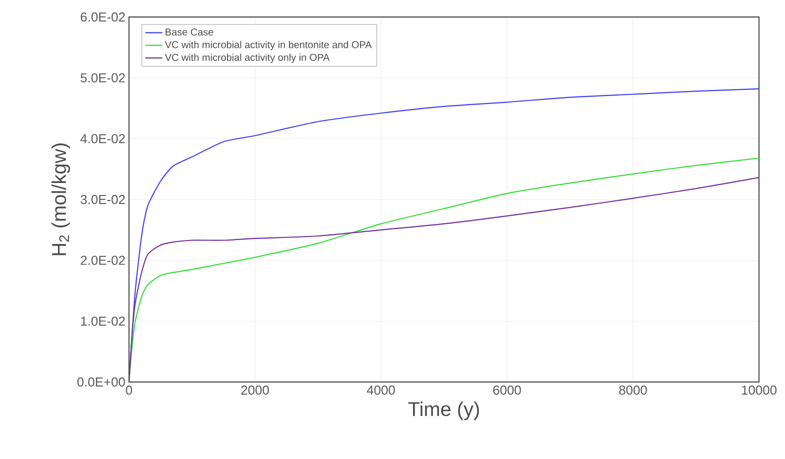 The width and height of the screenshot is (785, 459). I want to click on legend-label: VC with microbial activity in bentonite and OPA, so click(268, 45).